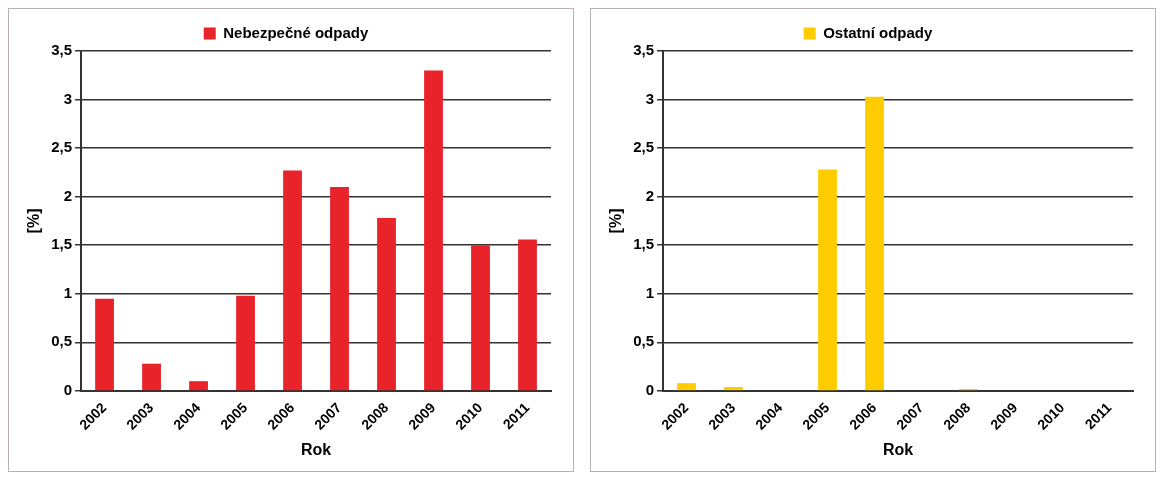 This screenshot has width=1168, height=486. I want to click on legend-label: Nebezpečné odpady, so click(296, 32).